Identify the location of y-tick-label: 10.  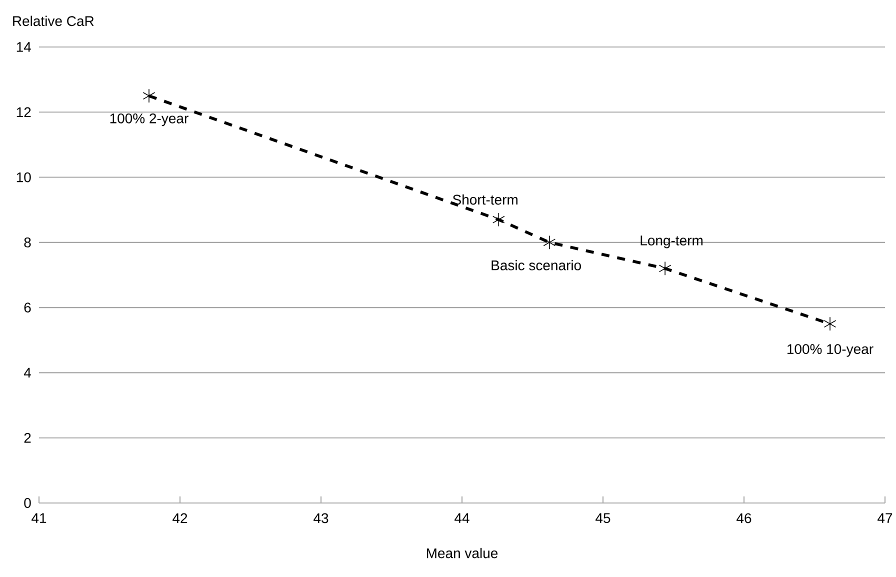
(23, 177).